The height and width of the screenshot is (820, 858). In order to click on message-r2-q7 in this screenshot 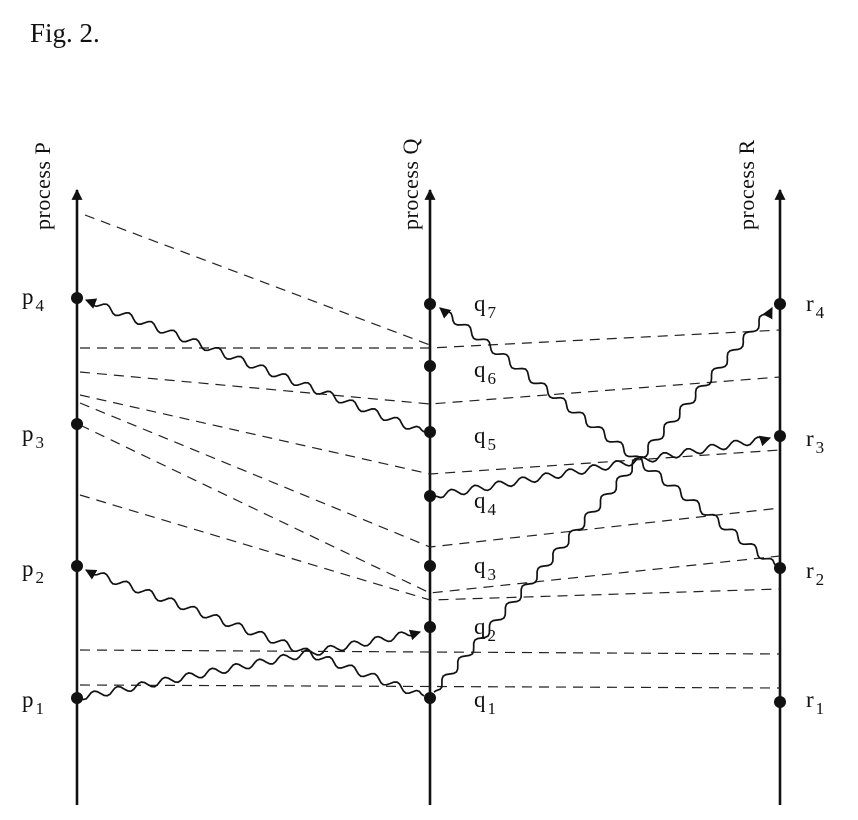, I will do `click(608, 437)`.